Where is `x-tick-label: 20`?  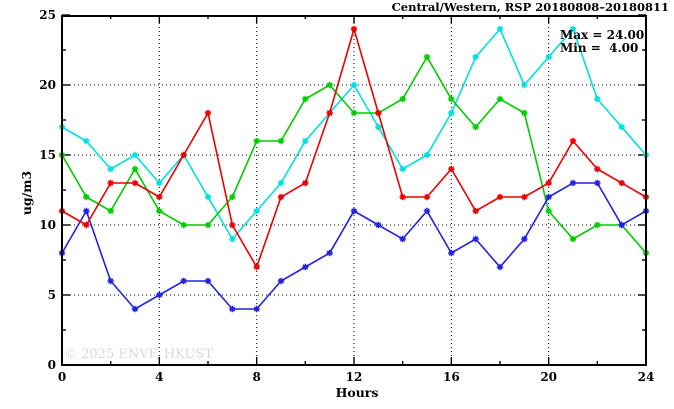
x-tick-label: 20 is located at coordinates (548, 377).